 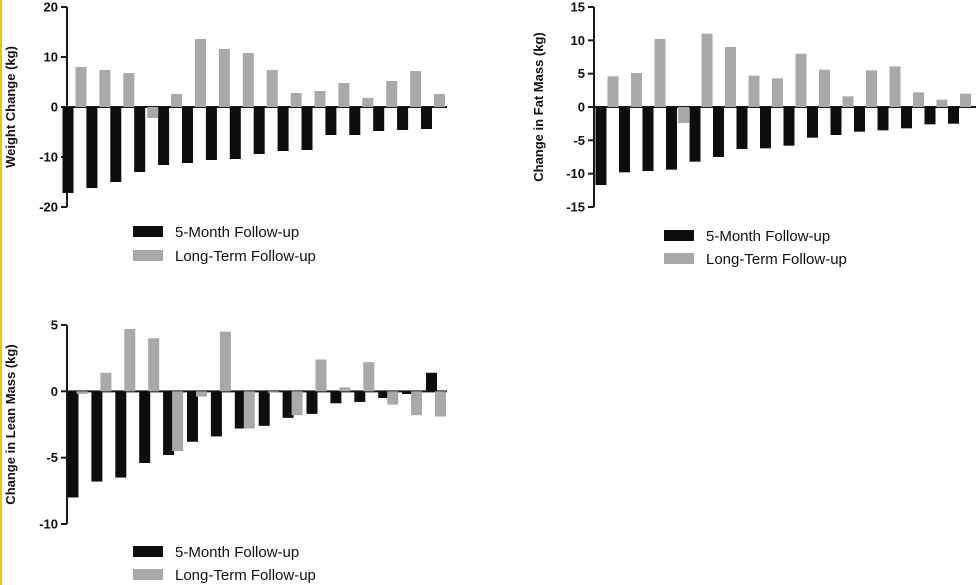 I want to click on legend-swatch-long-term, so click(x=148, y=255).